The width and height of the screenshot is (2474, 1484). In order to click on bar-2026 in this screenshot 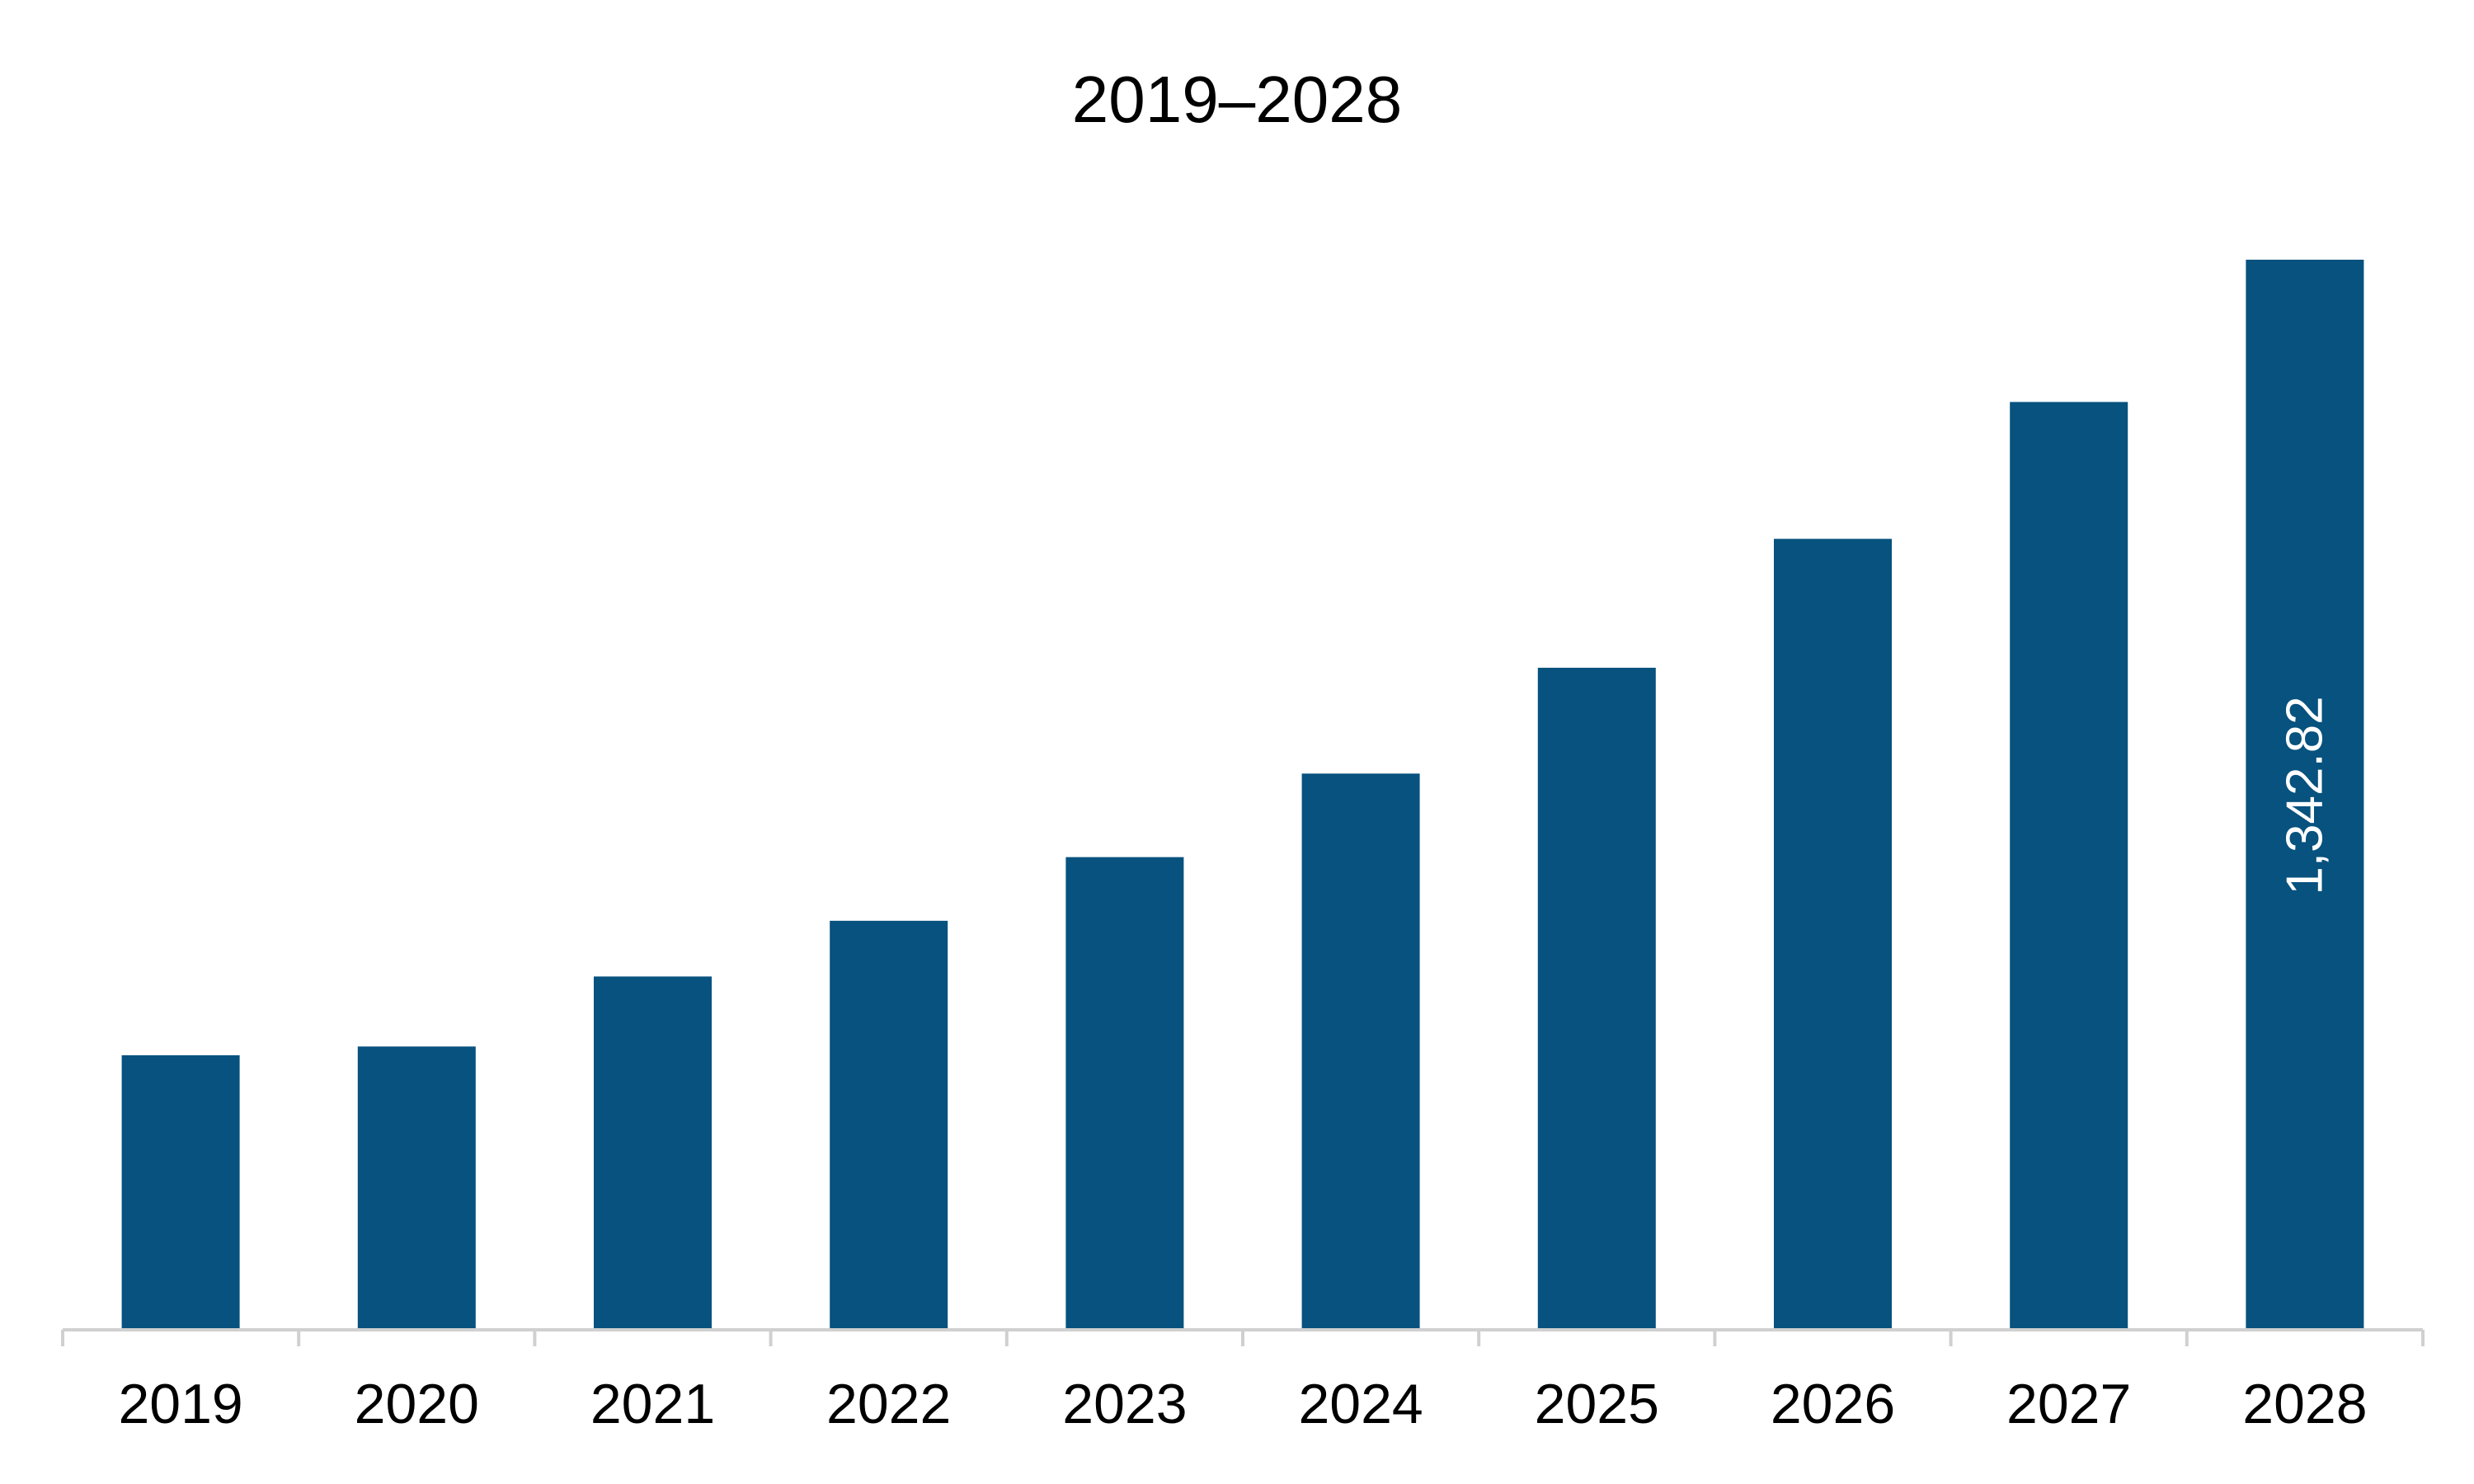, I will do `click(1833, 933)`.